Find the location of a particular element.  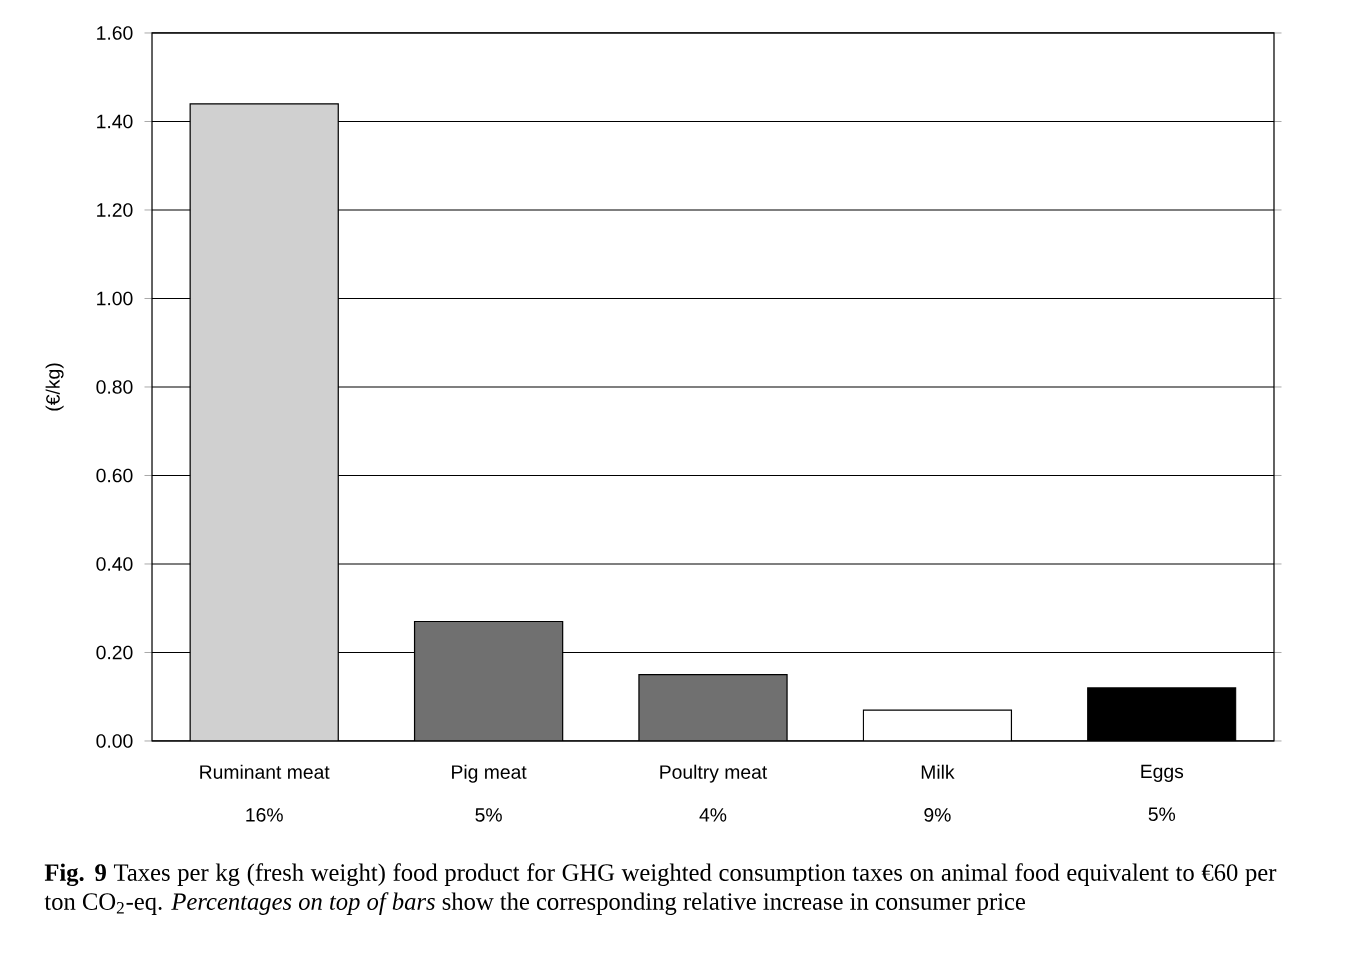

y-tick-label: 0.40 is located at coordinates (114, 564).